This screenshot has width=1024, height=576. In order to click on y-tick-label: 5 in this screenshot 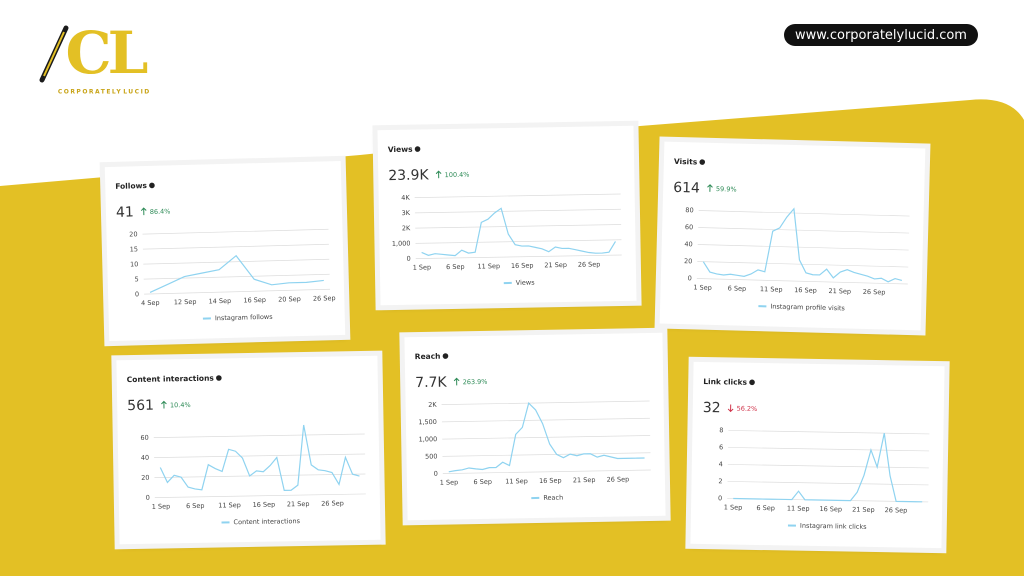, I will do `click(136, 279)`.